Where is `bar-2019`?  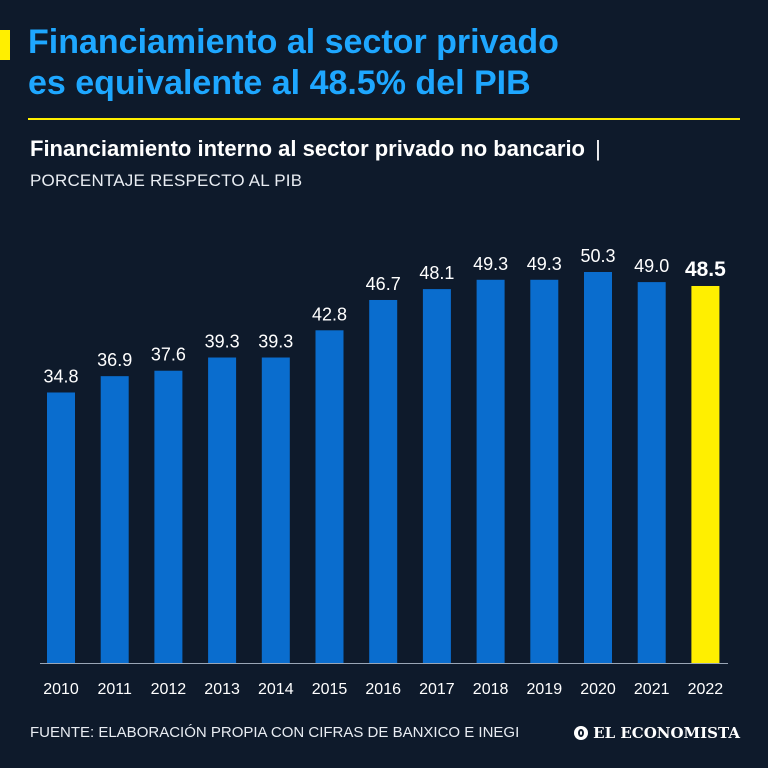 bar-2019 is located at coordinates (544, 471).